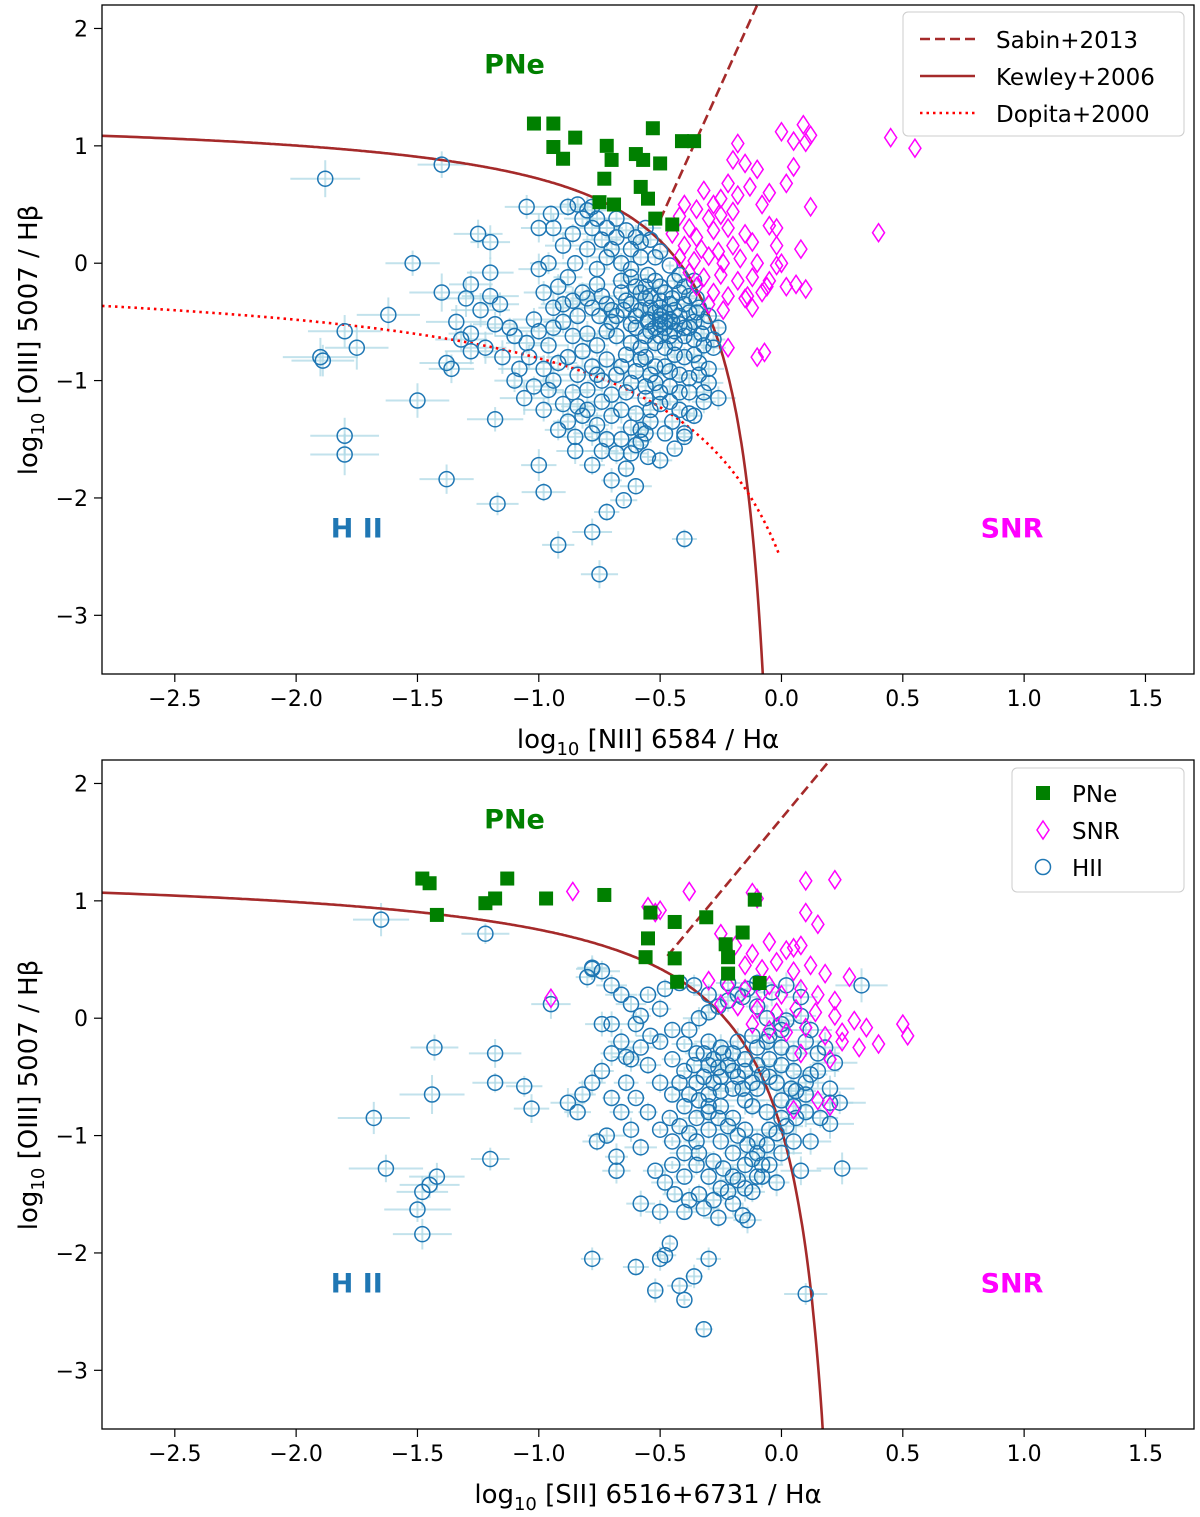  What do you see at coordinates (81, 147) in the screenshot?
I see `y-tick-label: 1` at bounding box center [81, 147].